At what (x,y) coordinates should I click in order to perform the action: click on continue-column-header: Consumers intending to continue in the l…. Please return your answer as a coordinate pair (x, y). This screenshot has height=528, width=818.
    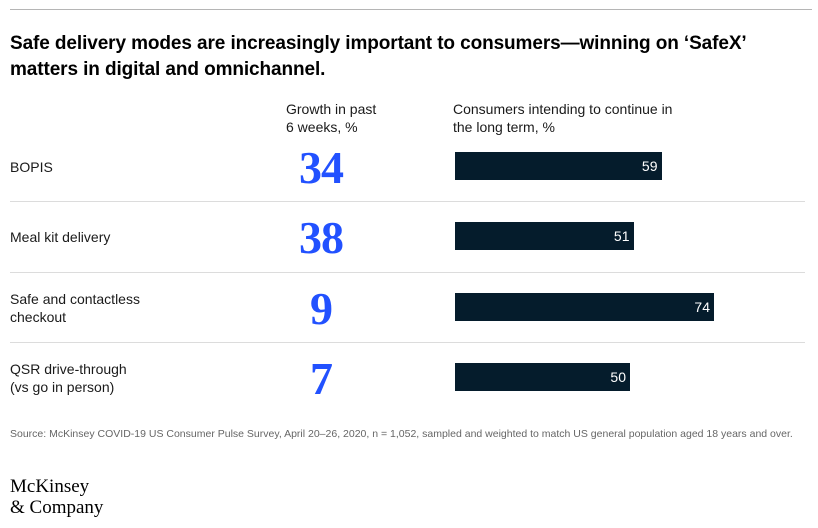
    Looking at the image, I should click on (583, 118).